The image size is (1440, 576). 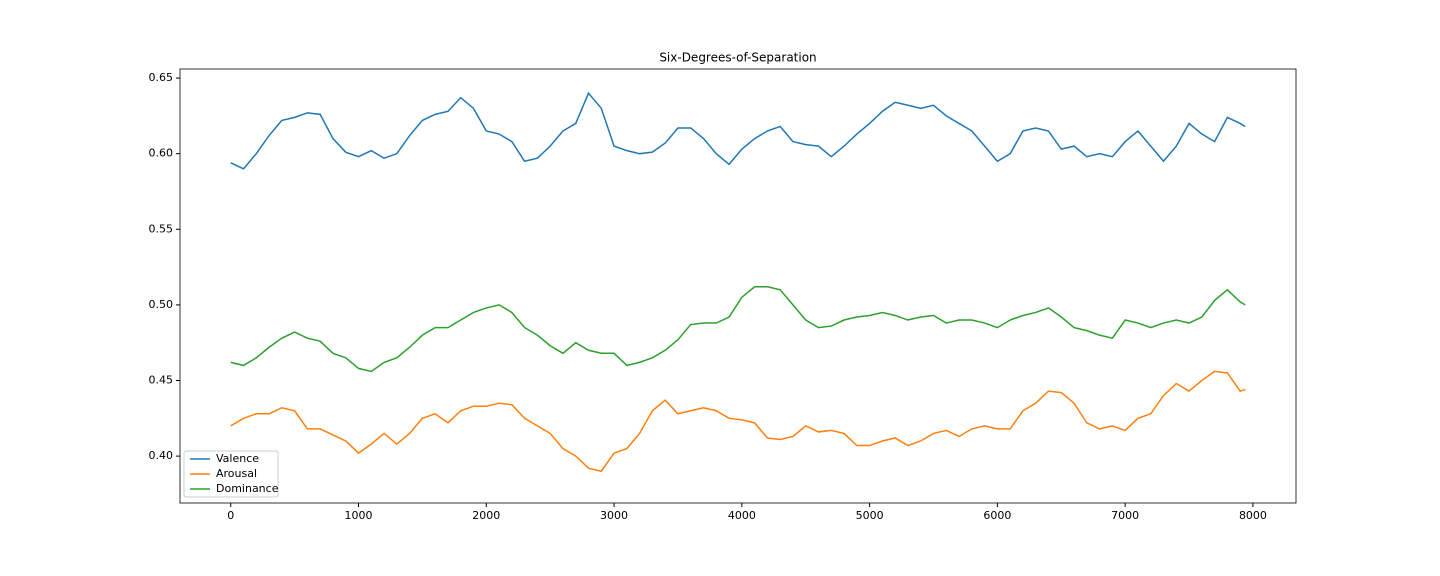 What do you see at coordinates (614, 515) in the screenshot?
I see `x-tick-label: 3000` at bounding box center [614, 515].